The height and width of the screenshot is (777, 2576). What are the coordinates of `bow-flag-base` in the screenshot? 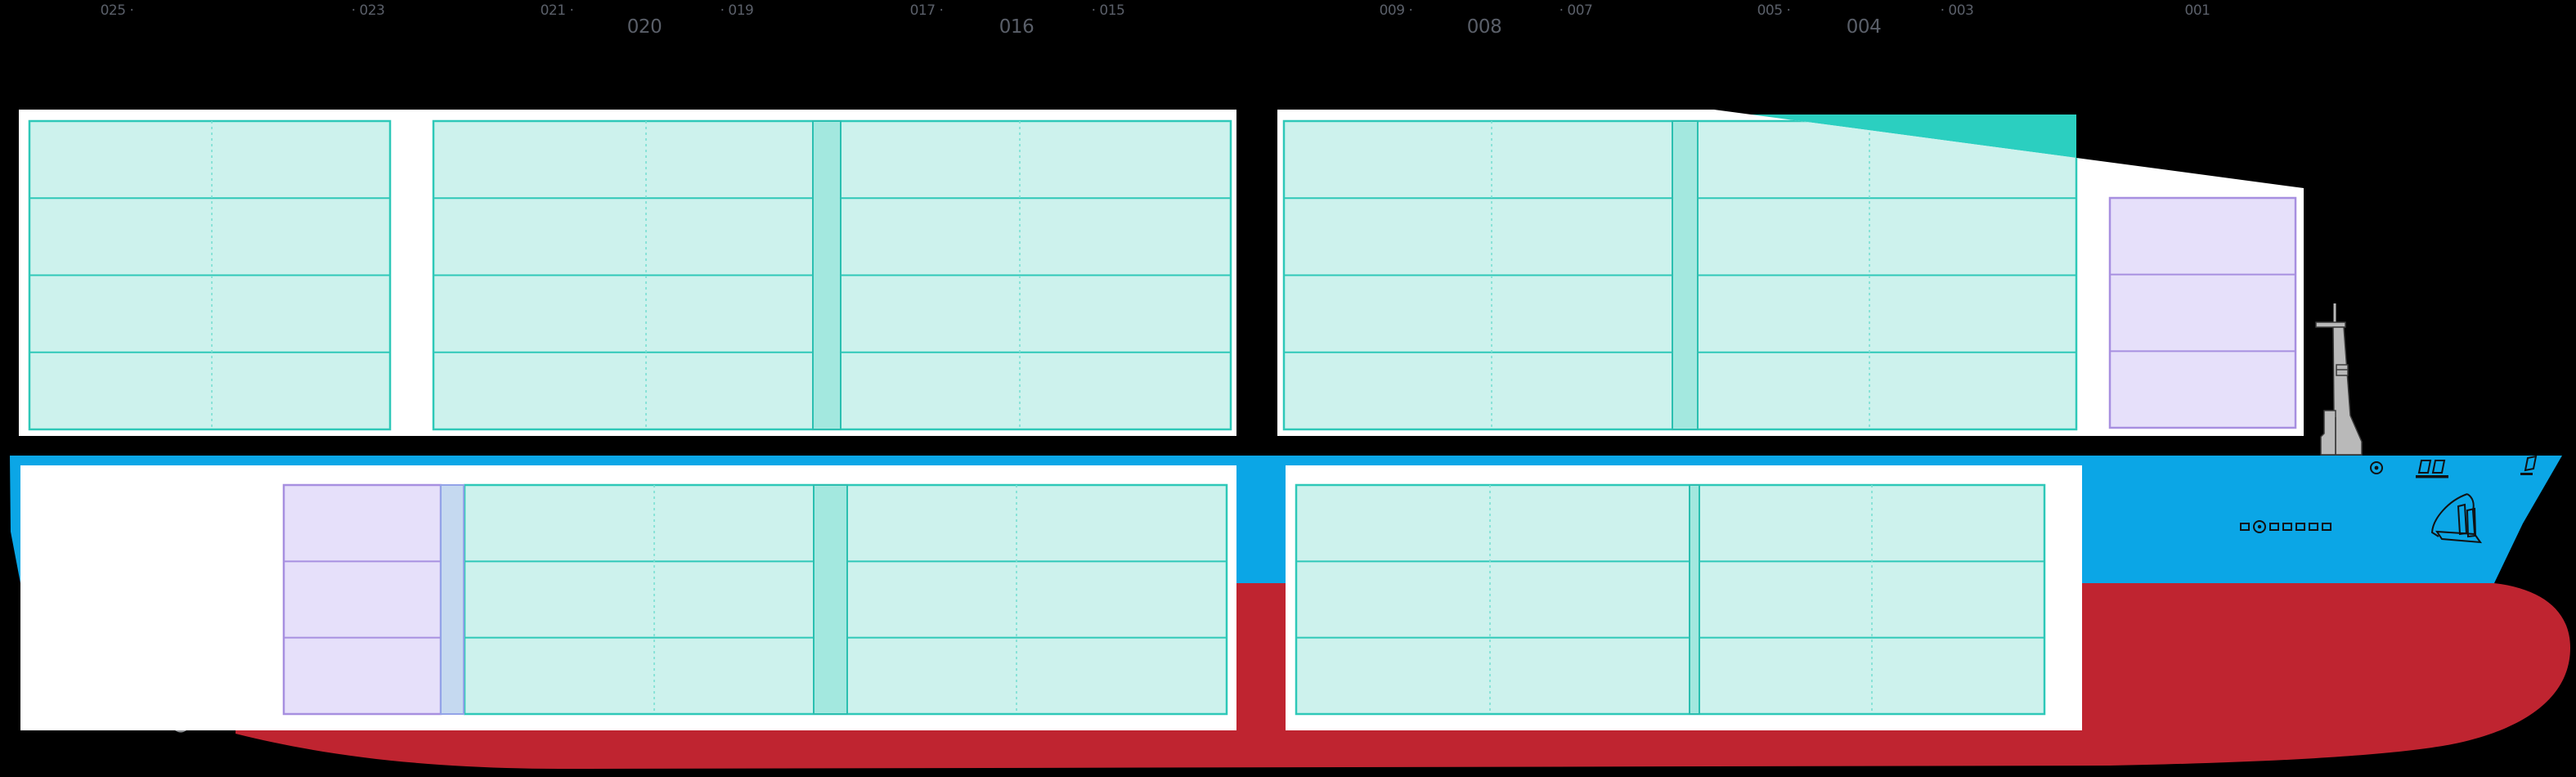 It's located at (2526, 474).